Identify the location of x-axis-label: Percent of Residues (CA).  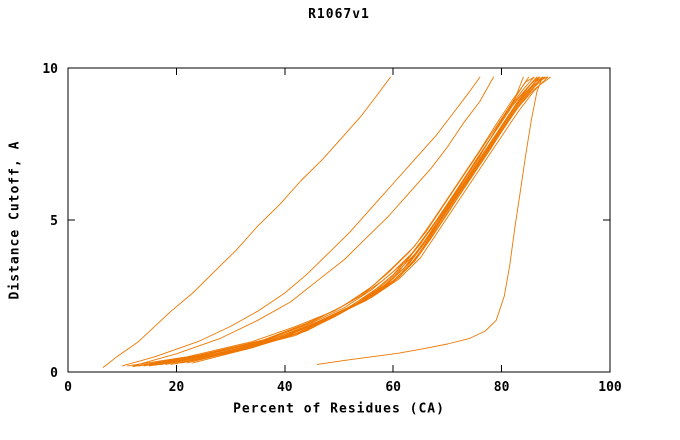
(339, 409).